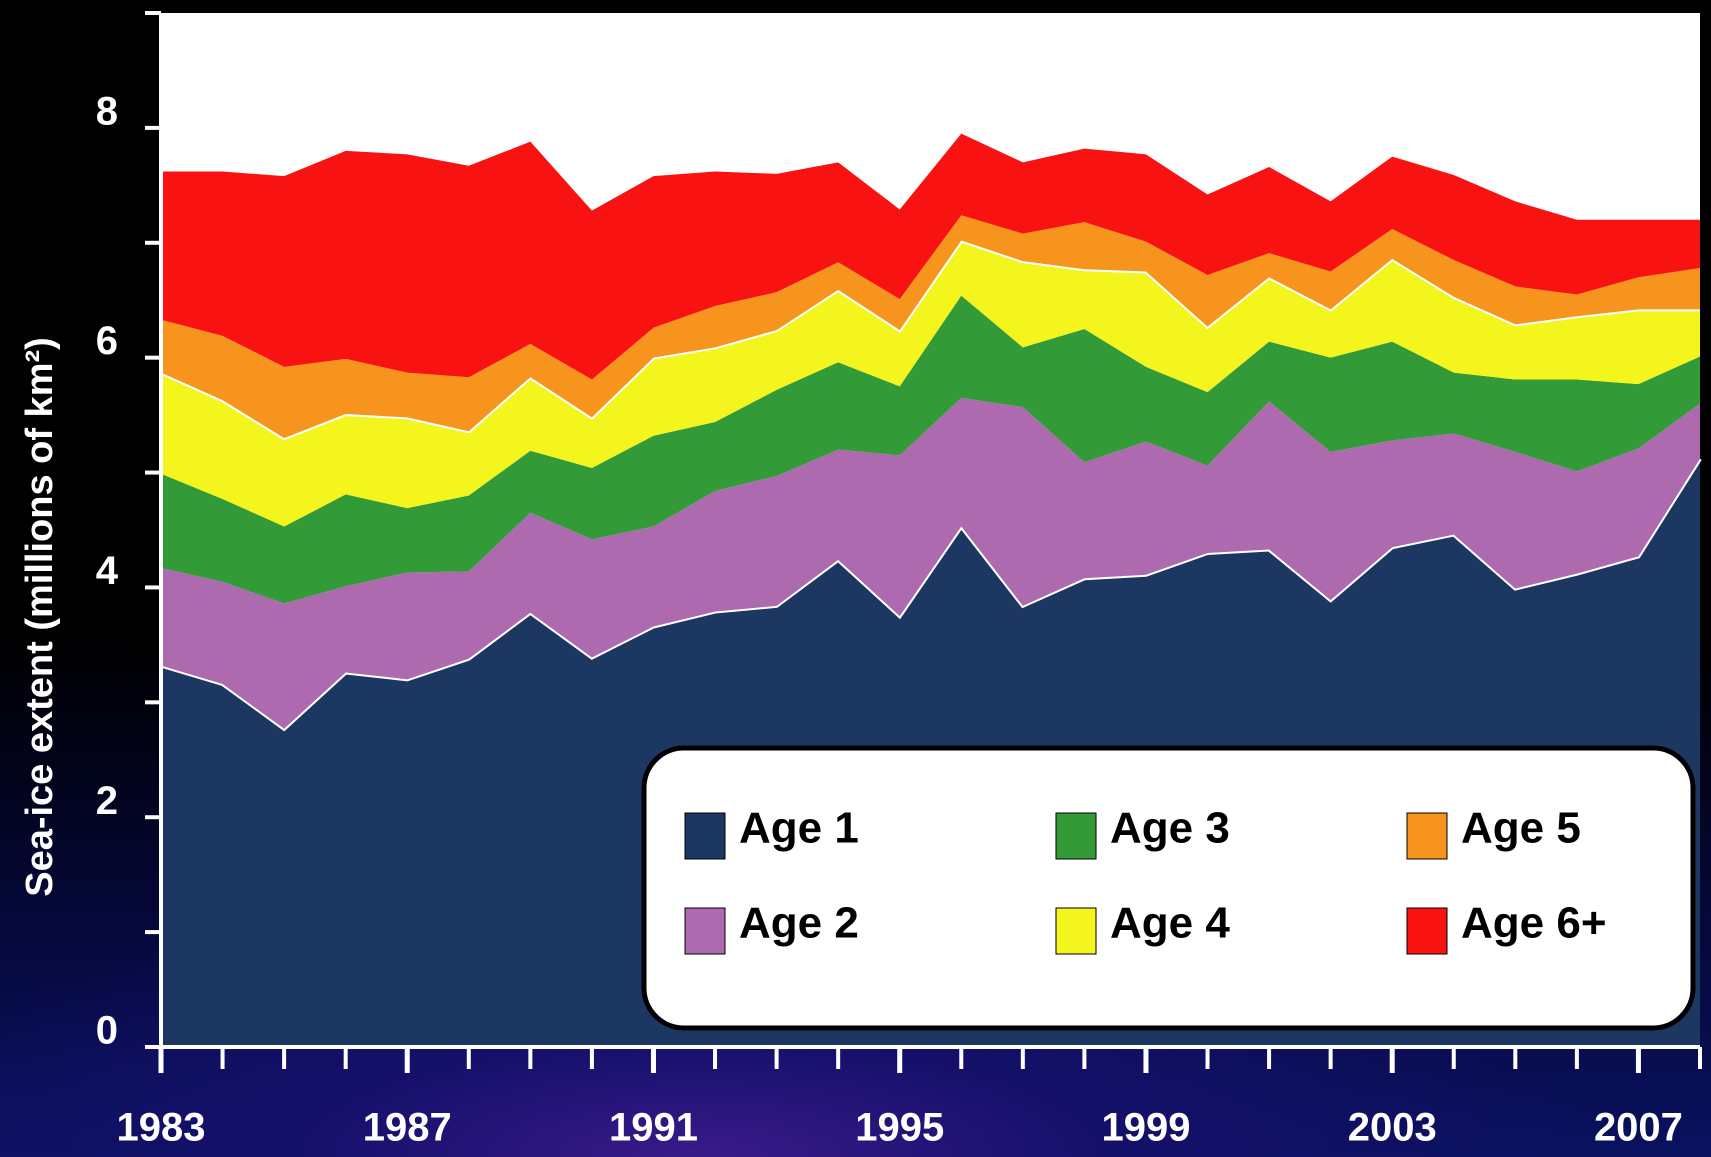 This screenshot has width=1711, height=1157. Describe the element at coordinates (1145, 1128) in the screenshot. I see `x-tick-label: 1999` at that location.